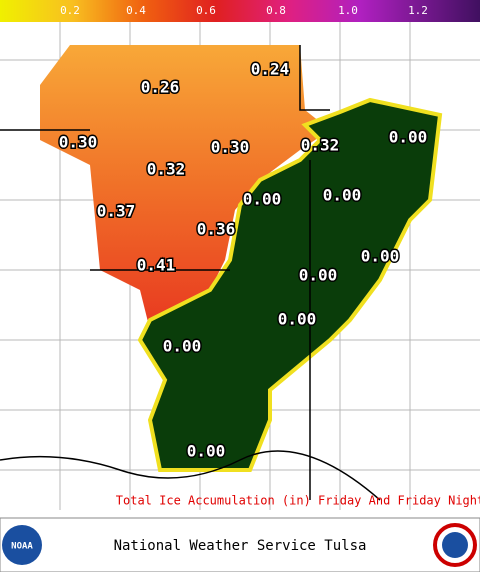  Describe the element at coordinates (160, 87) in the screenshot. I see `ice-value-label: 0.26` at that location.